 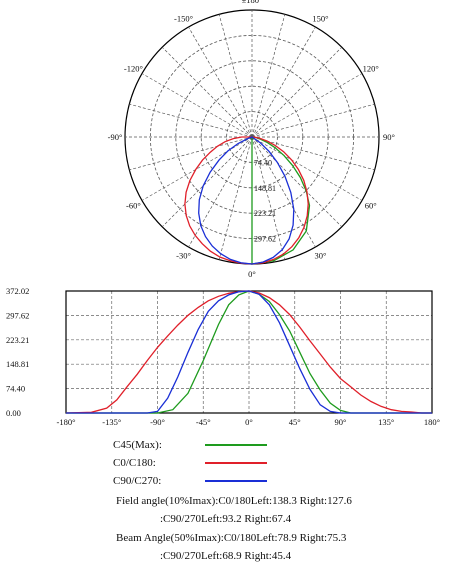 What do you see at coordinates (17, 315) in the screenshot?
I see `y-tick-label: 297.62` at bounding box center [17, 315].